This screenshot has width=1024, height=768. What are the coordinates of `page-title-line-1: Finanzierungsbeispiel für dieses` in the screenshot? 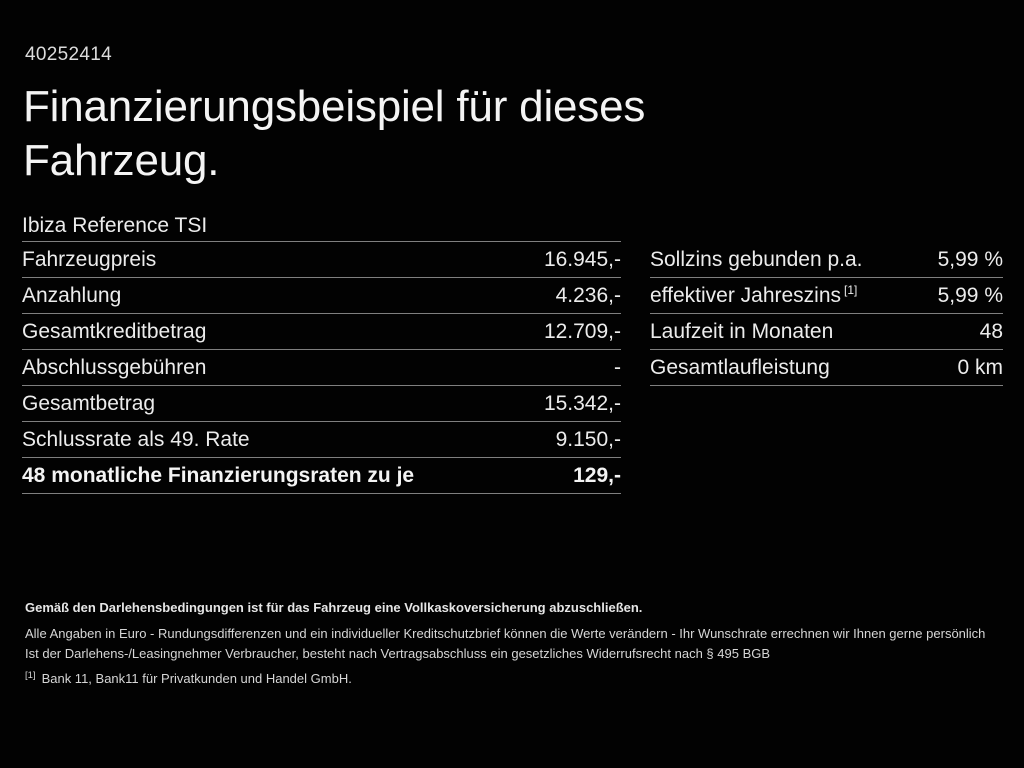 It's located at (334, 106).